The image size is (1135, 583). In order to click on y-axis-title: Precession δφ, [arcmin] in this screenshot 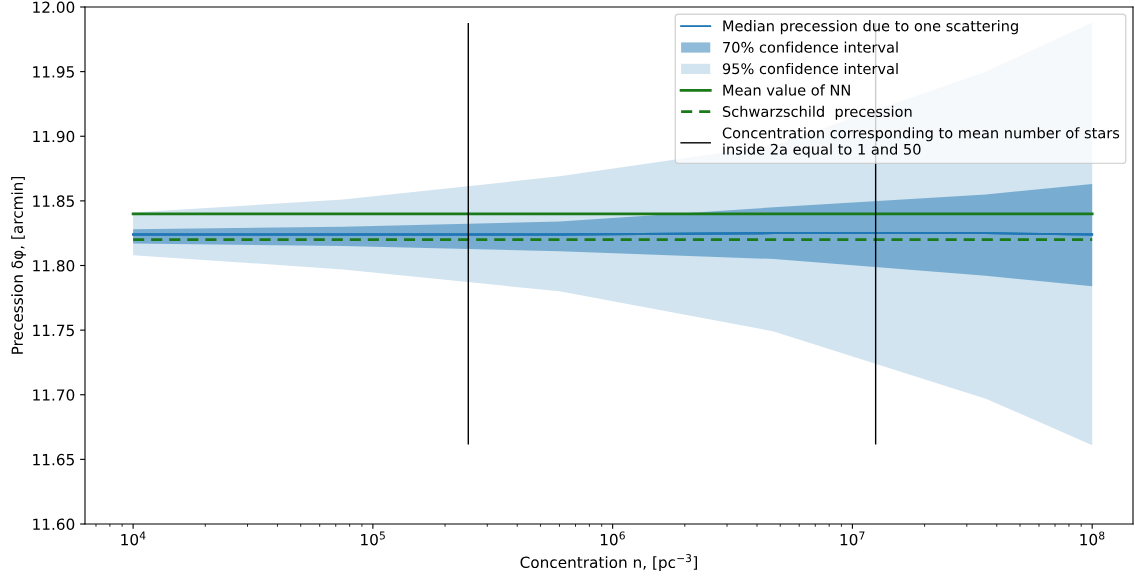, I will do `click(18, 265)`.